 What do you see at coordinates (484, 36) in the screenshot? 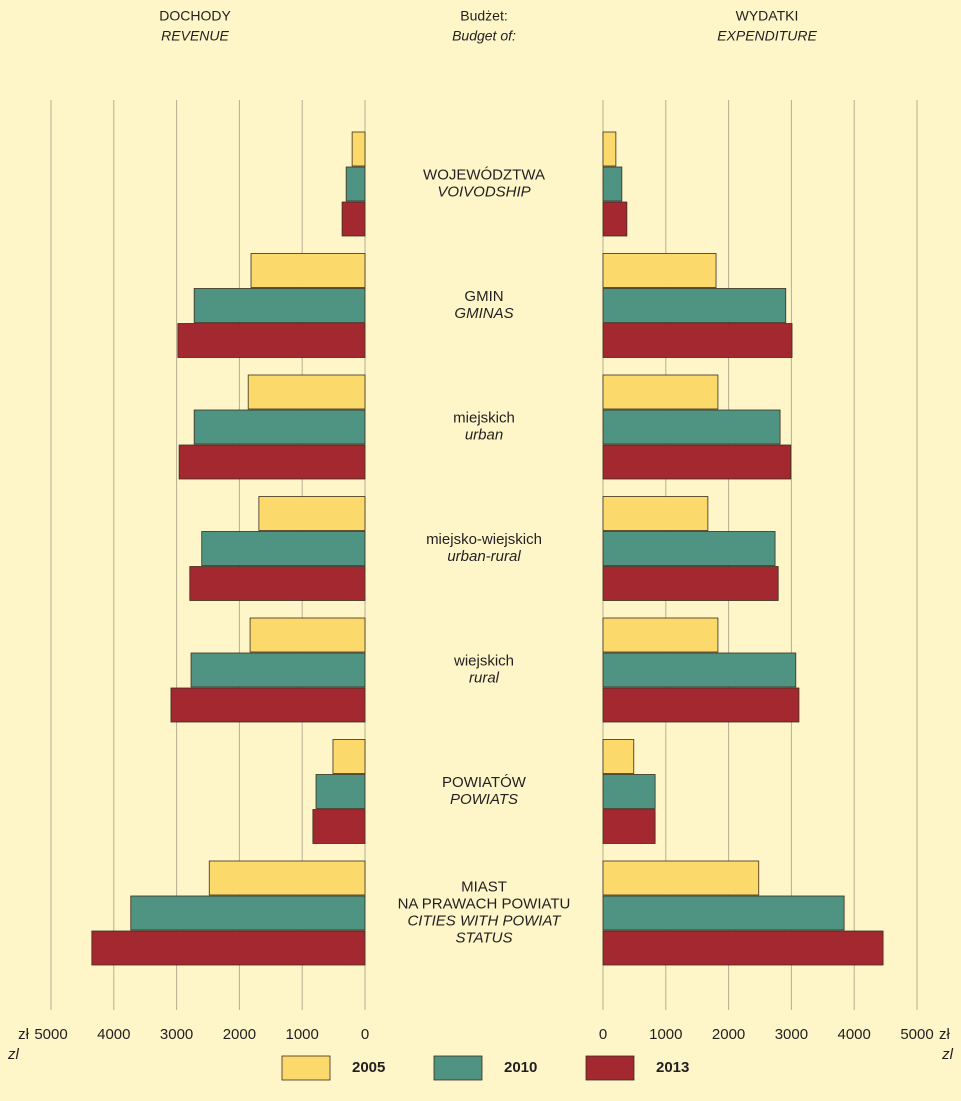
I see `center-subtitle: Budget of:` at bounding box center [484, 36].